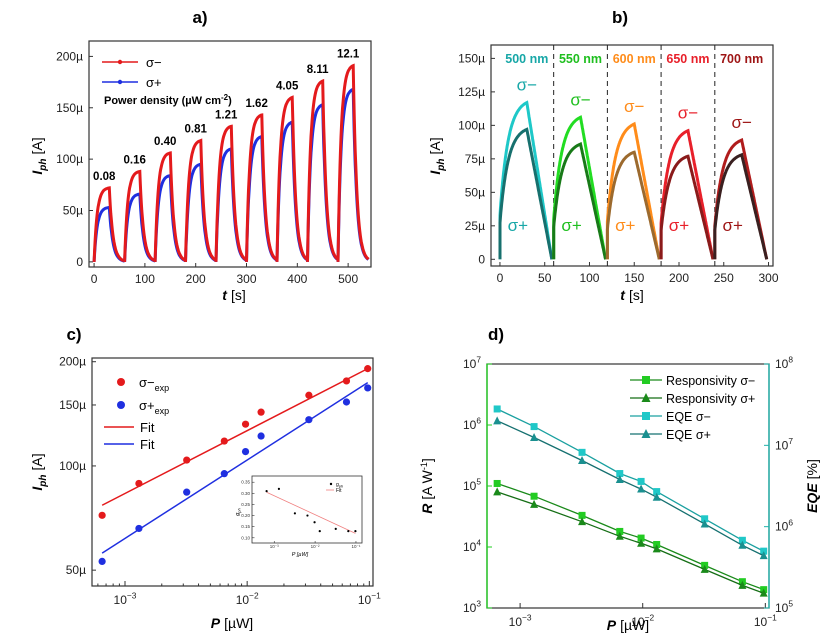 This screenshot has width=832, height=638. What do you see at coordinates (154, 407) in the screenshot?
I see `legend-label-sigma-plus-exp: σ+exp` at bounding box center [154, 407].